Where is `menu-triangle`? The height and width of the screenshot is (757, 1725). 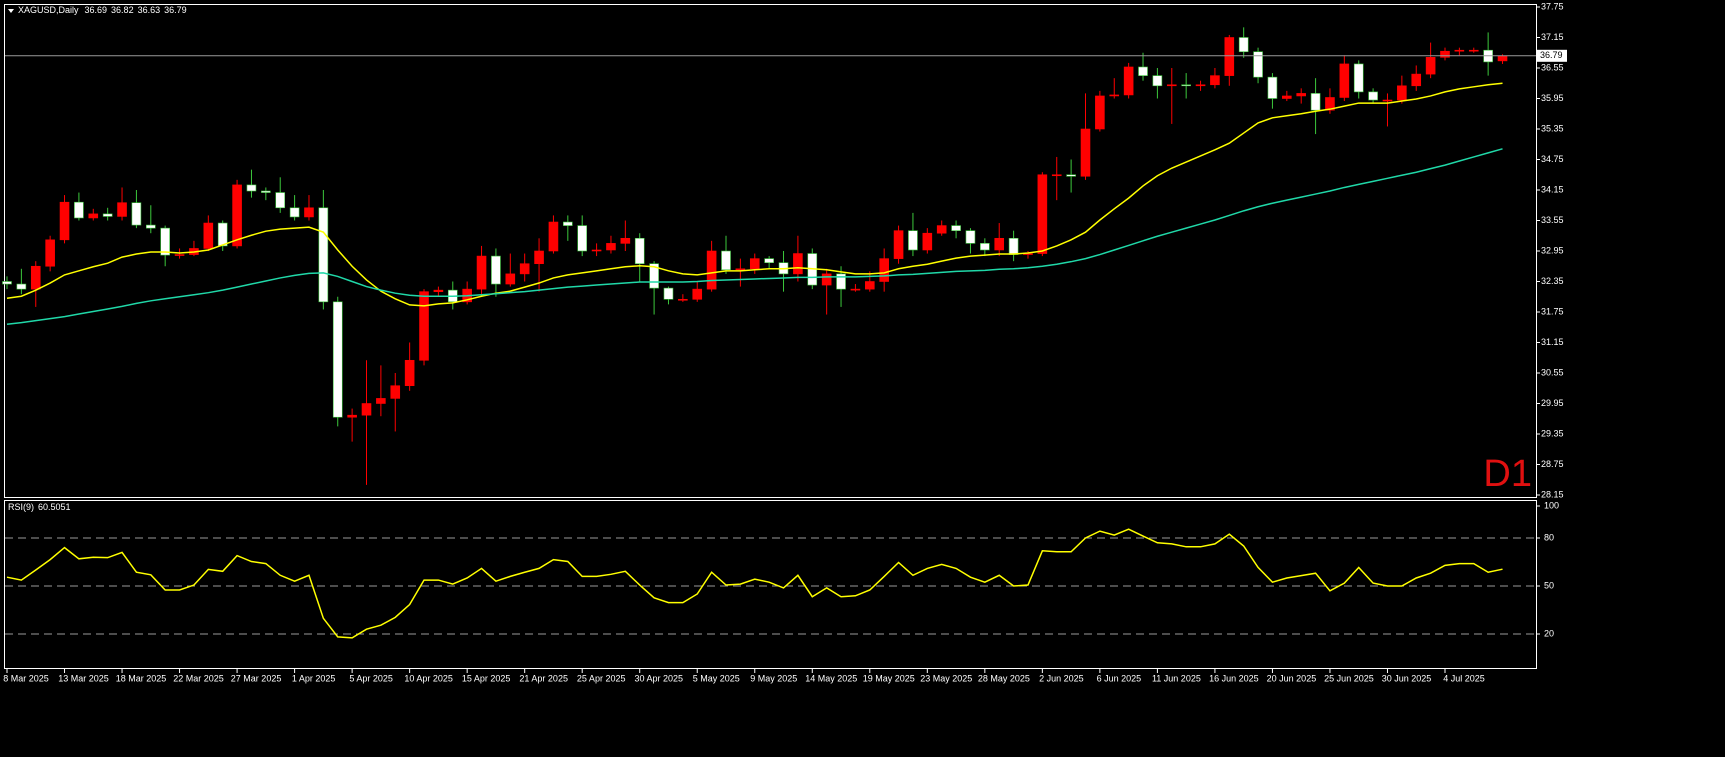 menu-triangle is located at coordinates (11, 11).